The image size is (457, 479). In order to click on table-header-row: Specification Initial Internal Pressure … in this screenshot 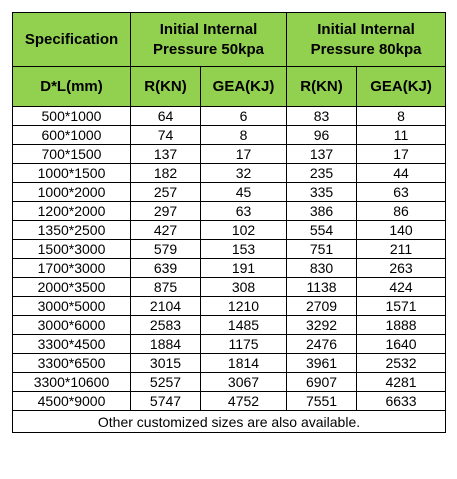, I will do `click(229, 39)`.